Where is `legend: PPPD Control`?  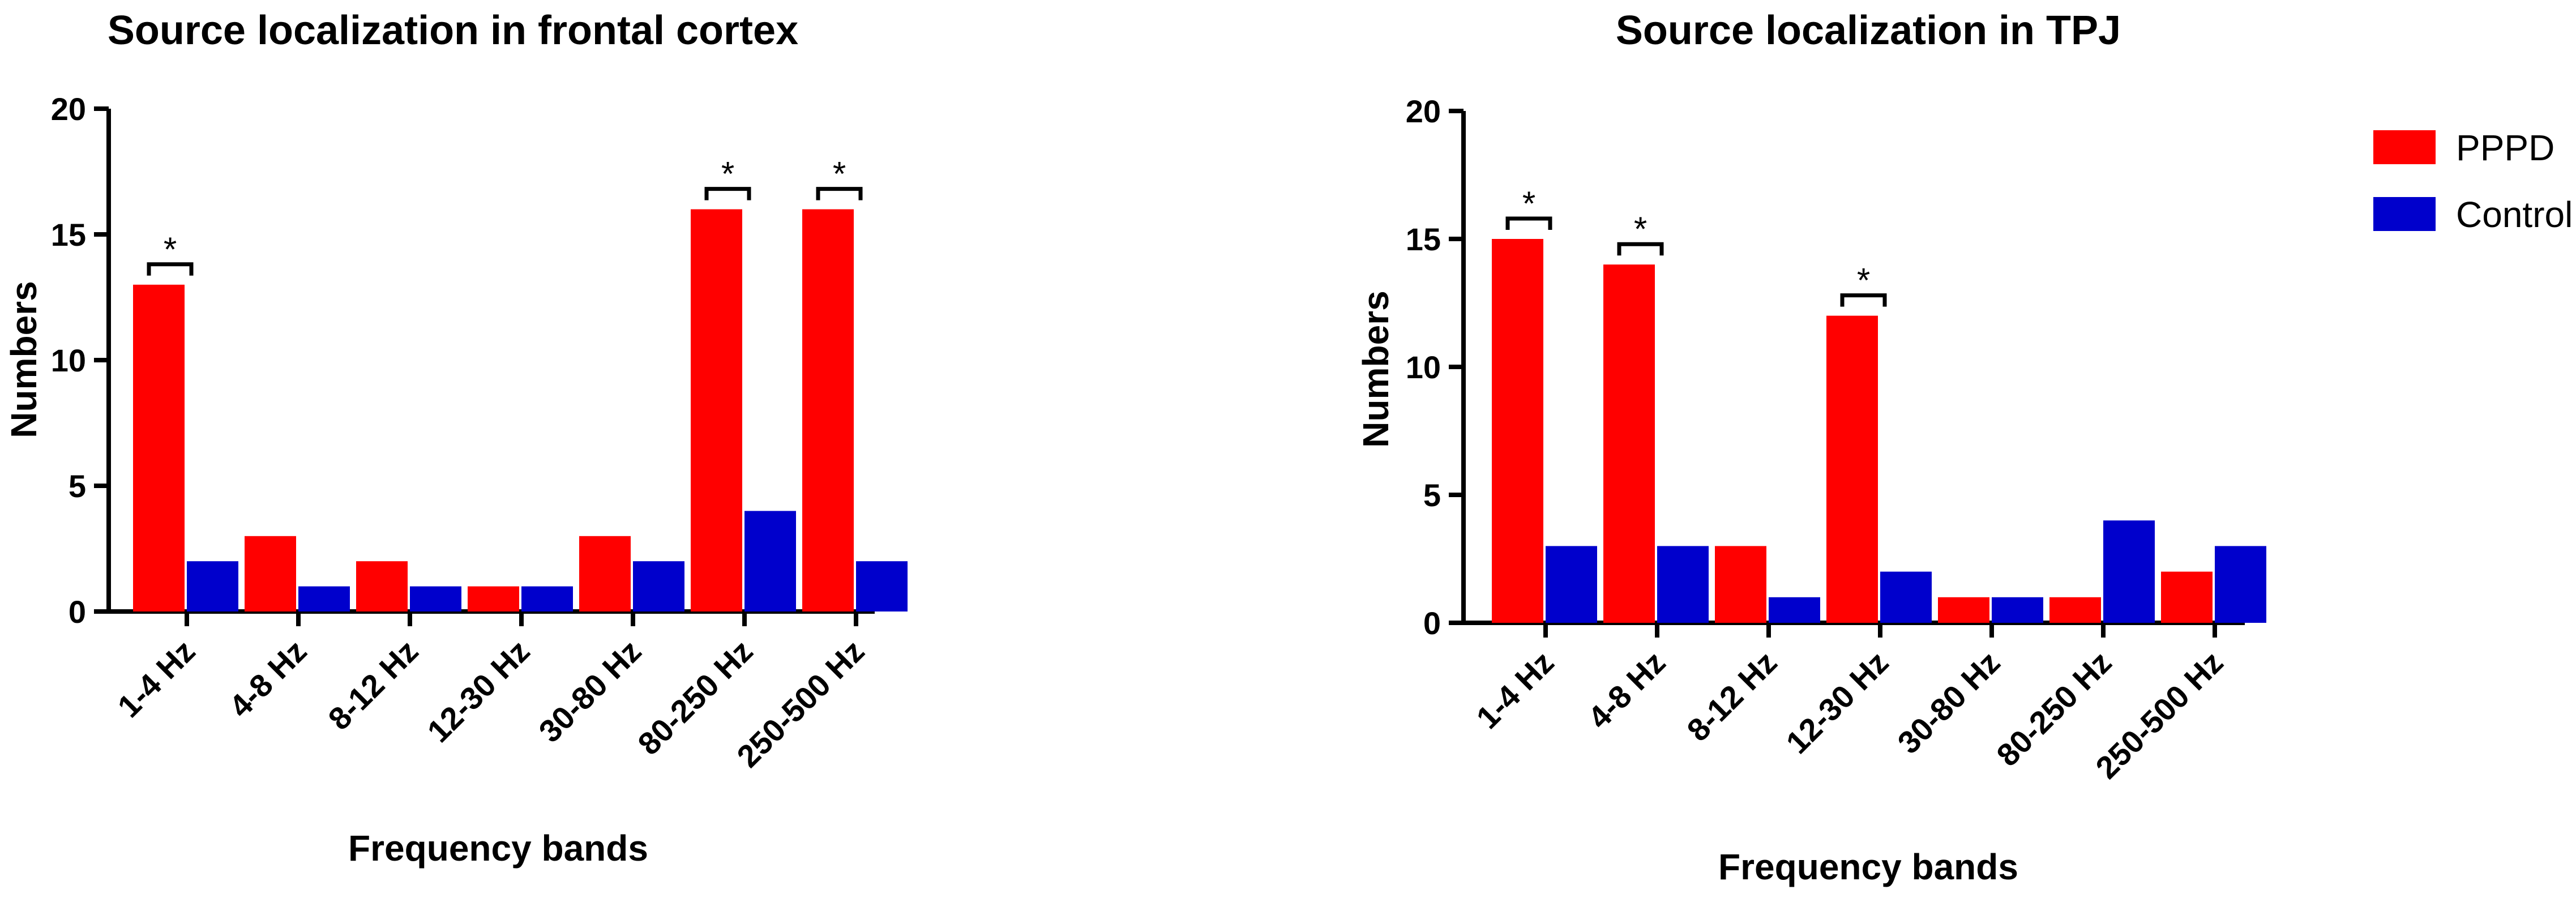 legend: PPPD Control is located at coordinates (2473, 181).